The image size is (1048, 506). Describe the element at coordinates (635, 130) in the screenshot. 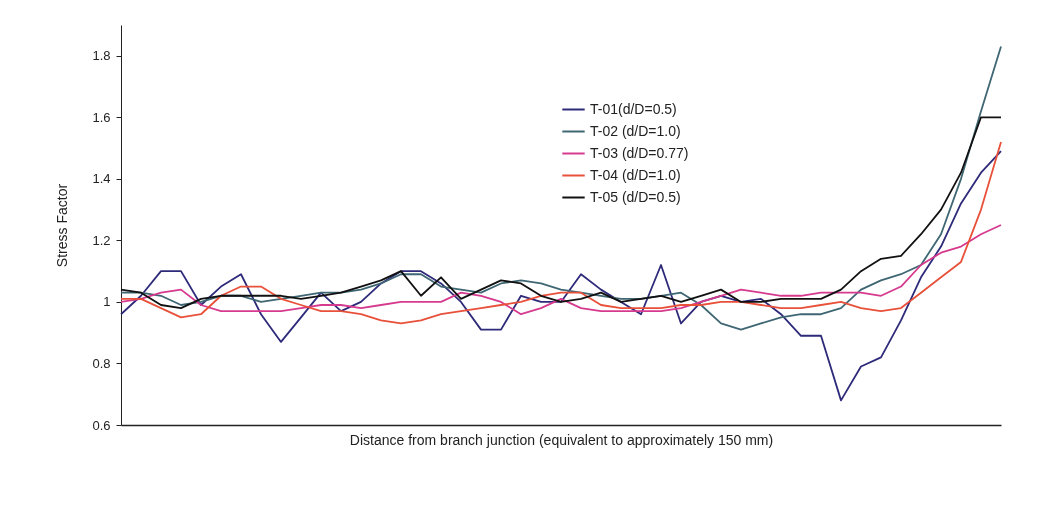

I see `legend-label: T-02 (d/D=1.0)` at that location.